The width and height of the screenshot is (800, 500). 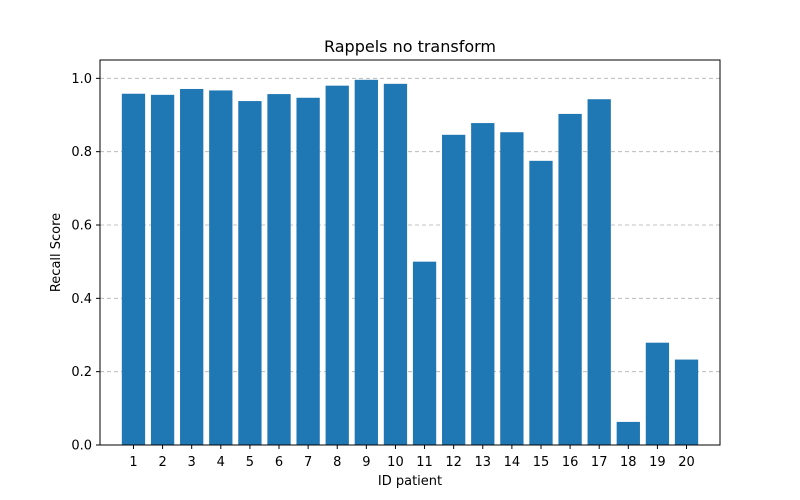 What do you see at coordinates (453, 462) in the screenshot?
I see `x-tick-label: 12` at bounding box center [453, 462].